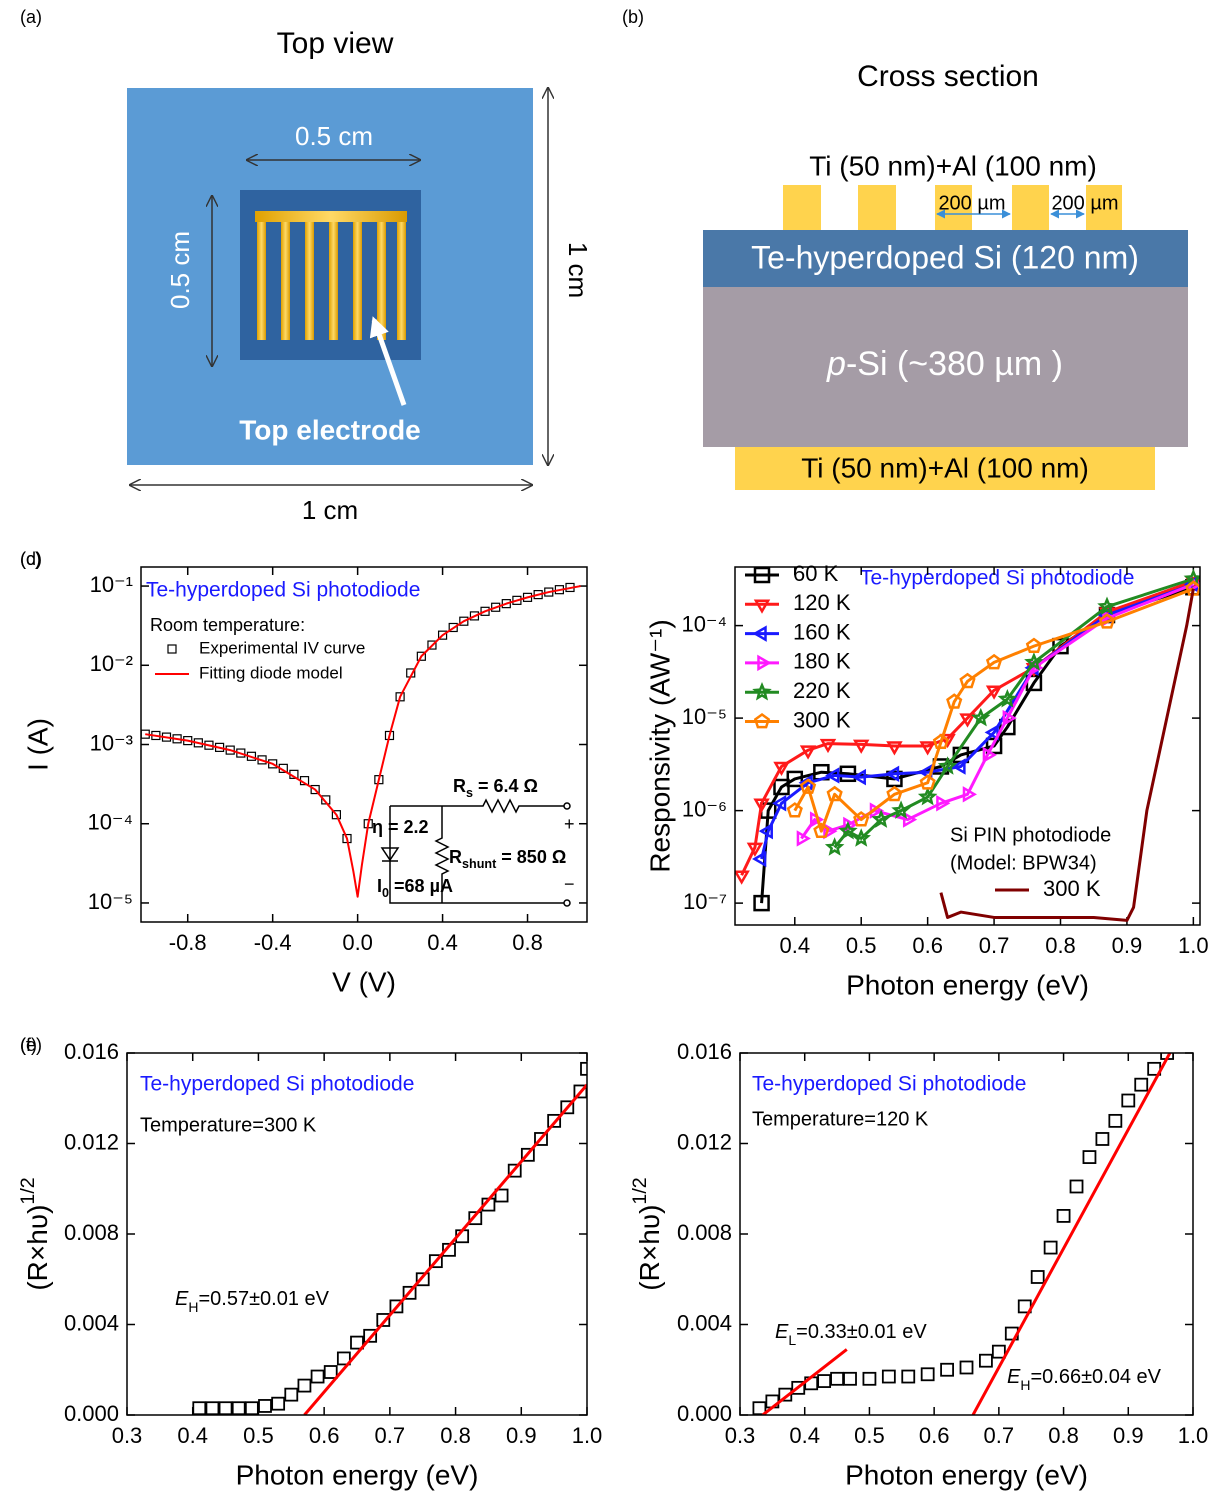 The image size is (1227, 1495). Describe the element at coordinates (1193, 945) in the screenshot. I see `x-tick-label: 1.0` at that location.